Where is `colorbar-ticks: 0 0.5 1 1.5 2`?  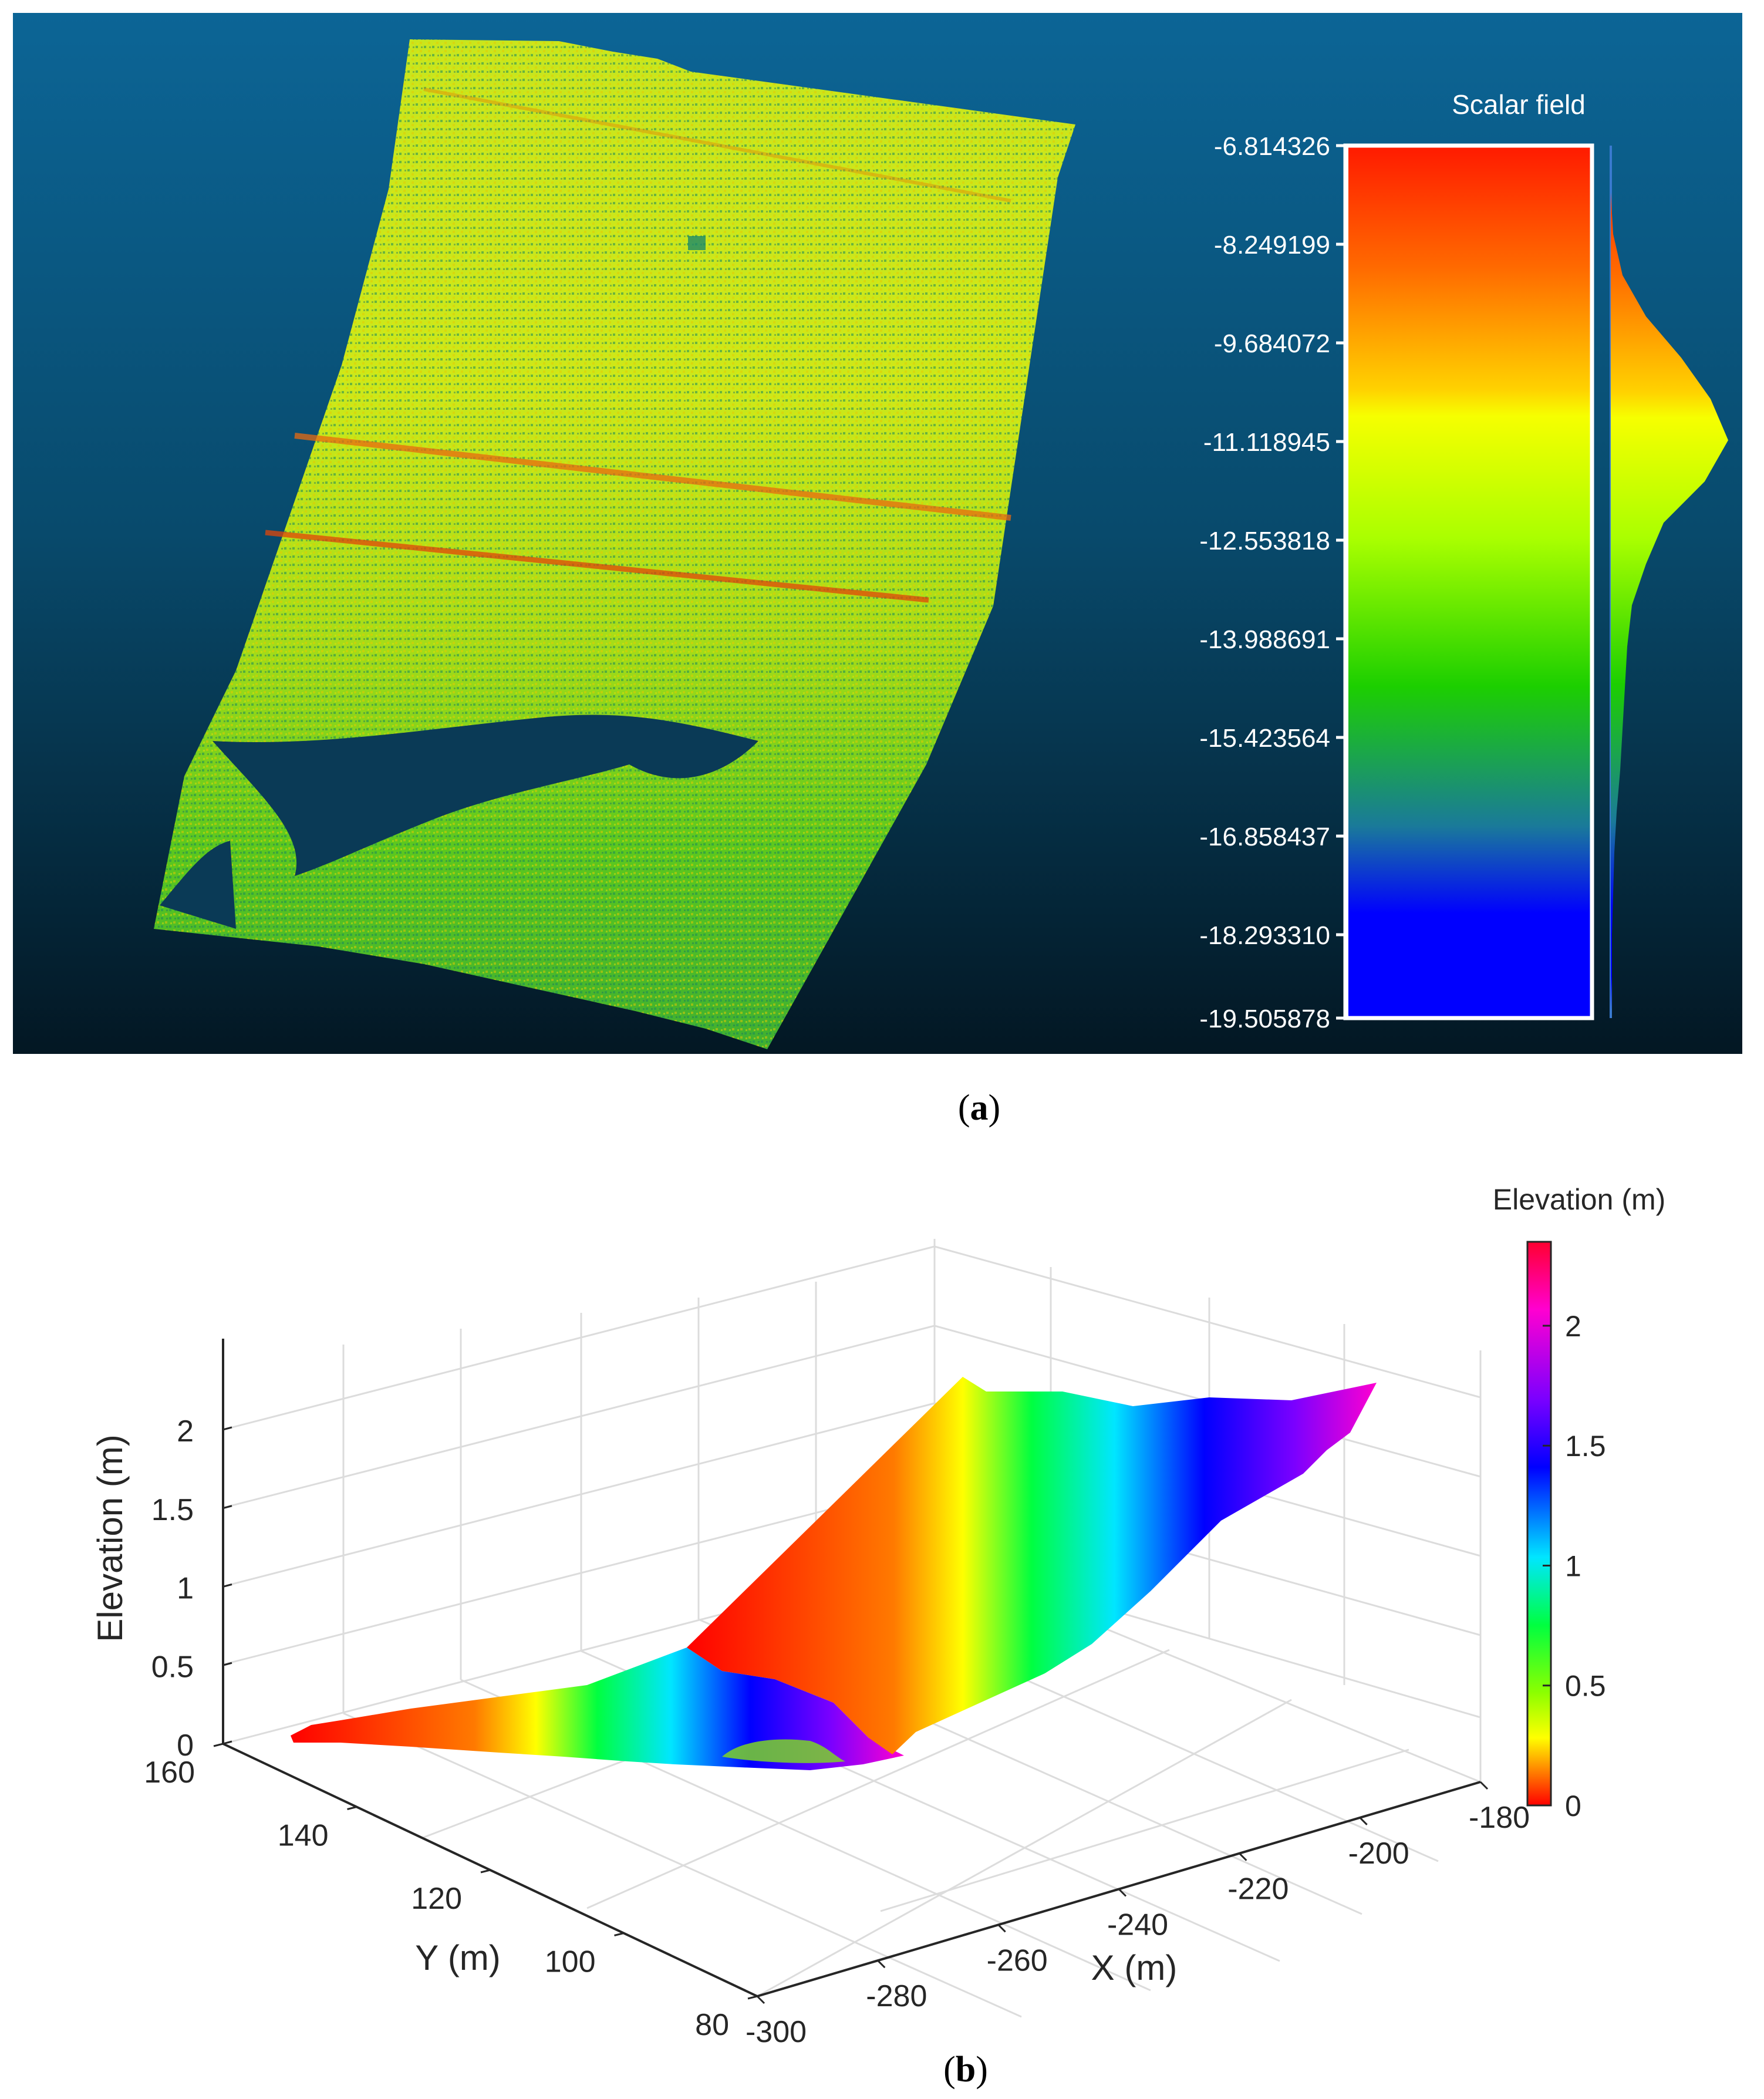
colorbar-ticks: 0 0.5 1 1.5 2 is located at coordinates (1574, 1566).